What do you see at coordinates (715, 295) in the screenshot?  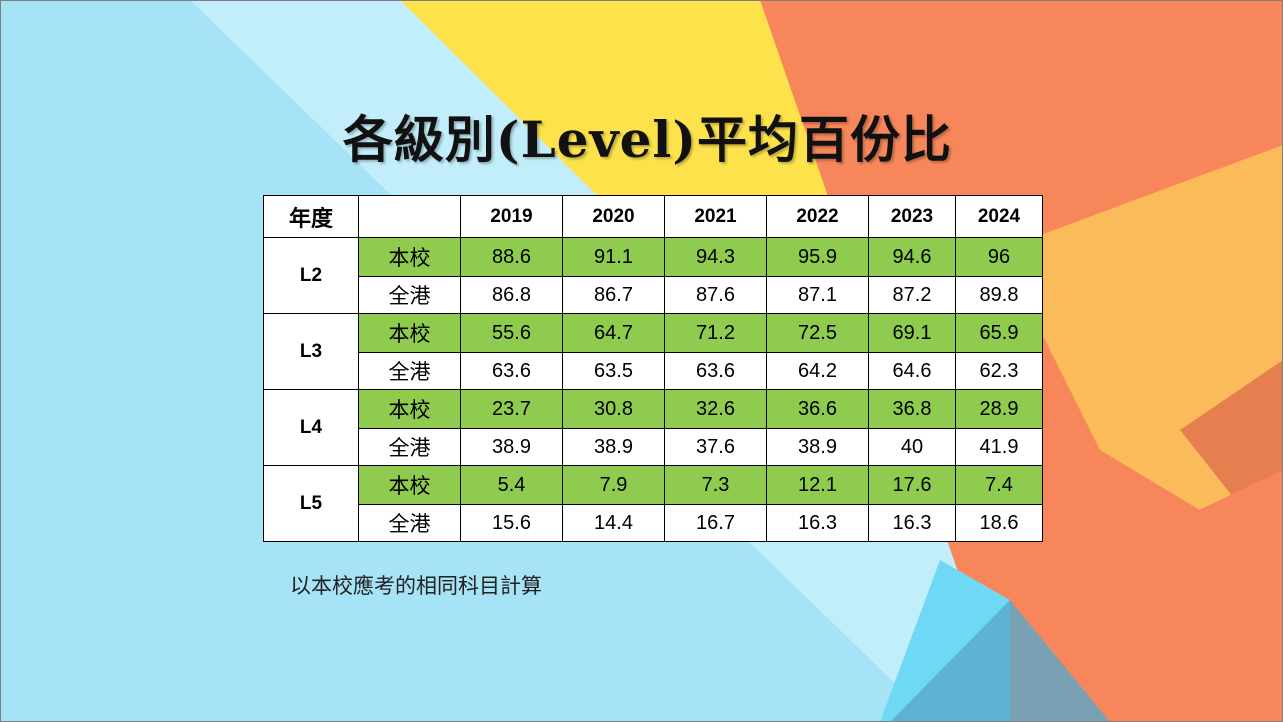 I see `table-cell: 87.6` at bounding box center [715, 295].